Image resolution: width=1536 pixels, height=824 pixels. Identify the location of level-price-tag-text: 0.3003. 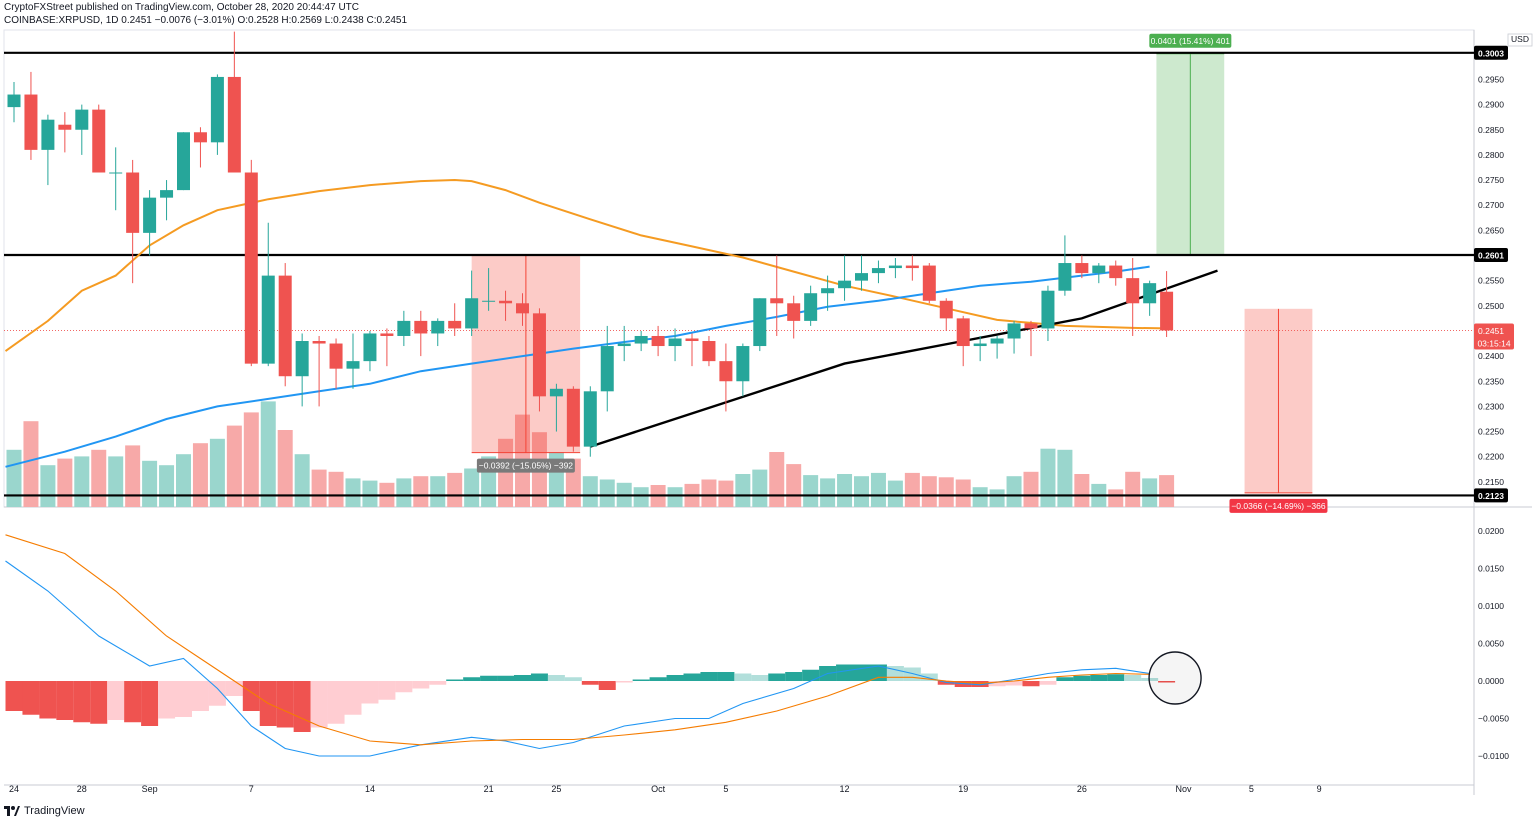
(1491, 53).